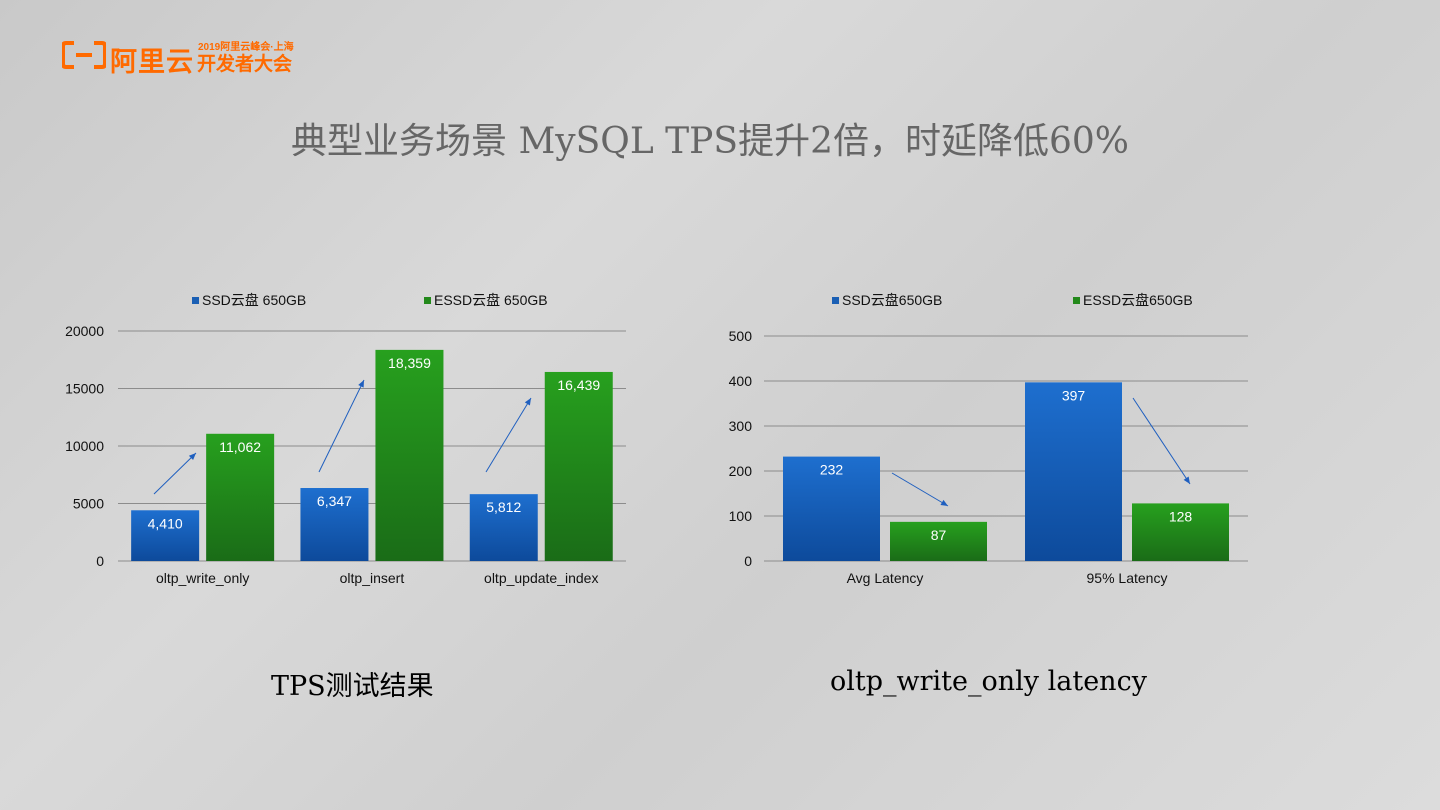 This screenshot has height=810, width=1440. What do you see at coordinates (352, 686) in the screenshot?
I see `tps-chart-caption: TPS测试结果` at bounding box center [352, 686].